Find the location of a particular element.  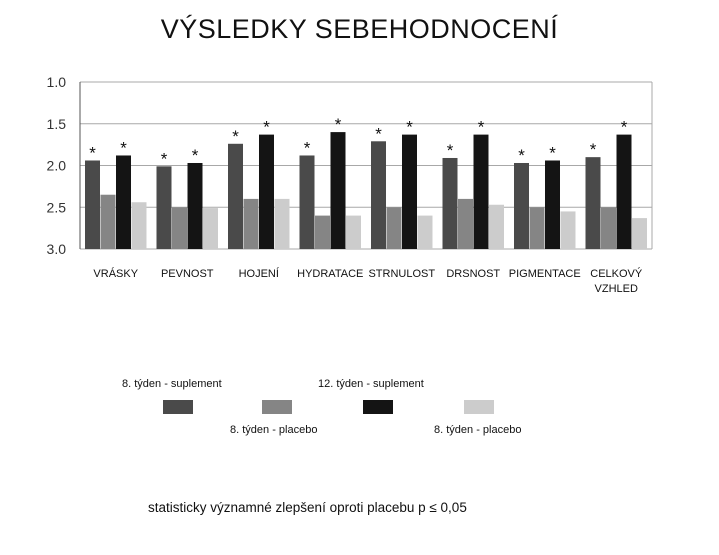

legend-swatch-week12-supplement is located at coordinates (378, 407).